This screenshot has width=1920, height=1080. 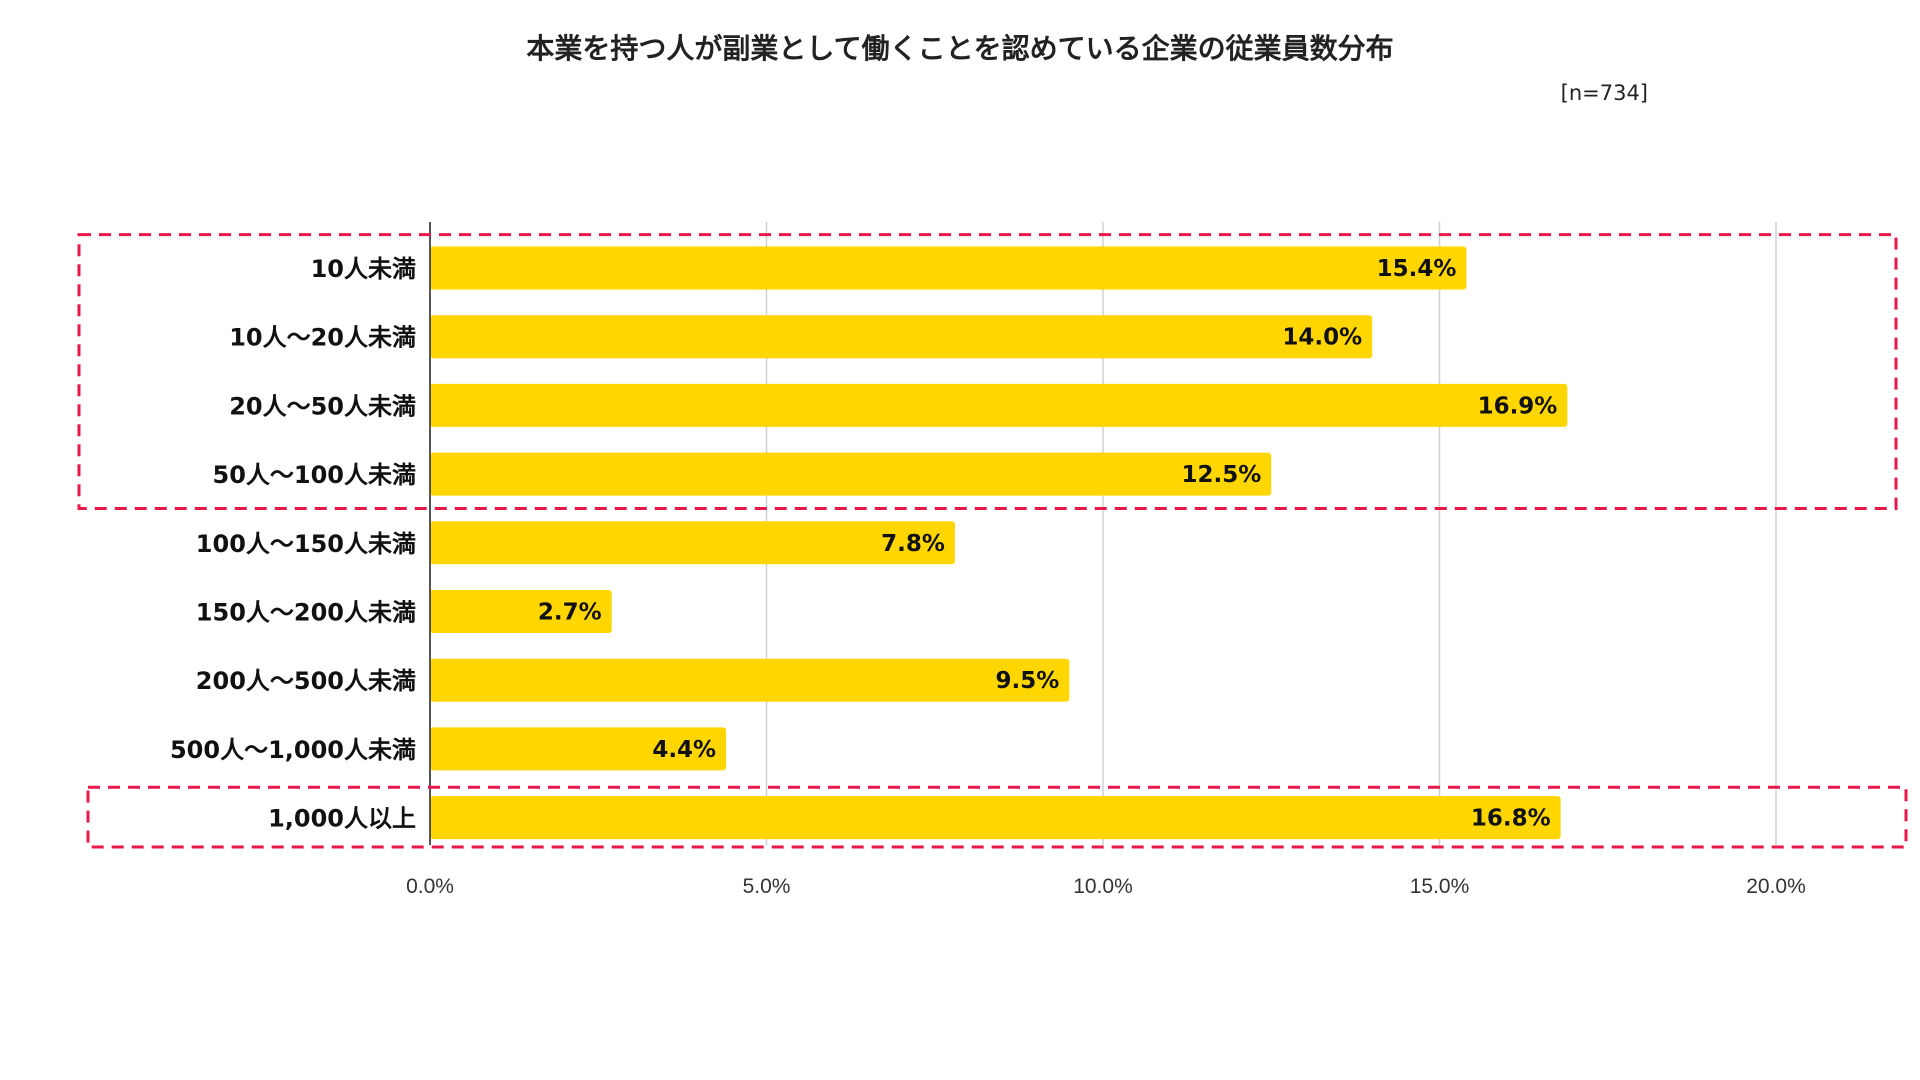 I want to click on value-label: 9.5%, so click(x=1028, y=681).